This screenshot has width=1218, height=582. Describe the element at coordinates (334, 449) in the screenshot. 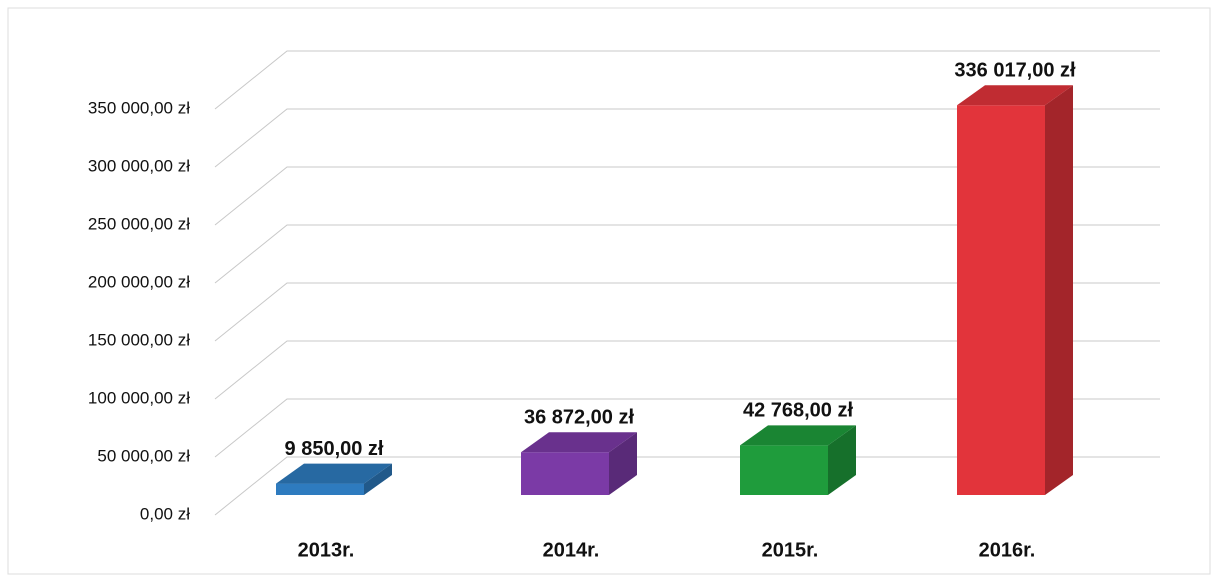

I see `value-label: 9 850,00 zł` at that location.